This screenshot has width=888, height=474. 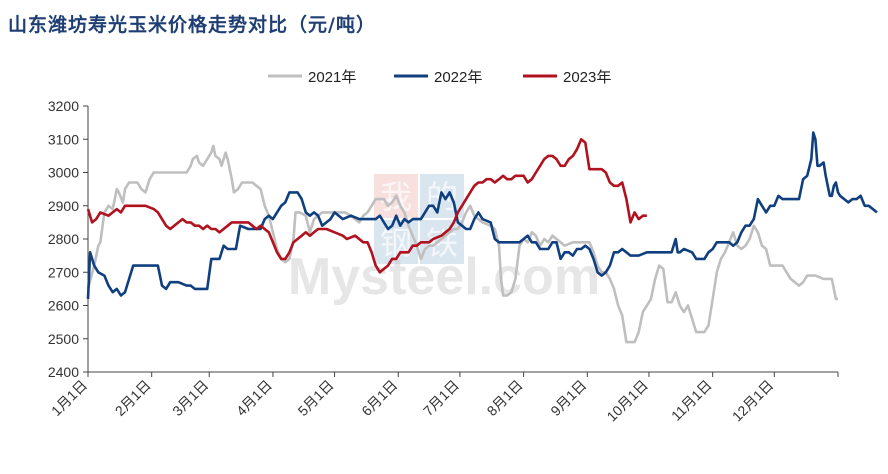 I want to click on watermark-logo-char: 钢, so click(x=396, y=243).